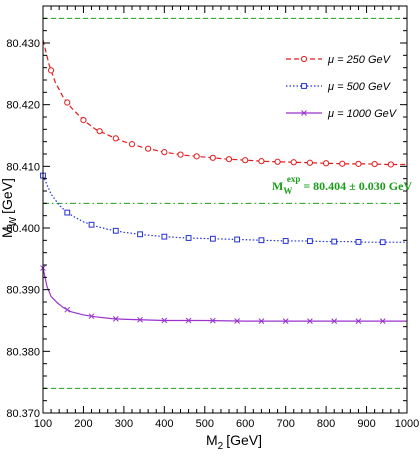  What do you see at coordinates (23, 352) in the screenshot?
I see `y-tick-label: 80.380` at bounding box center [23, 352].